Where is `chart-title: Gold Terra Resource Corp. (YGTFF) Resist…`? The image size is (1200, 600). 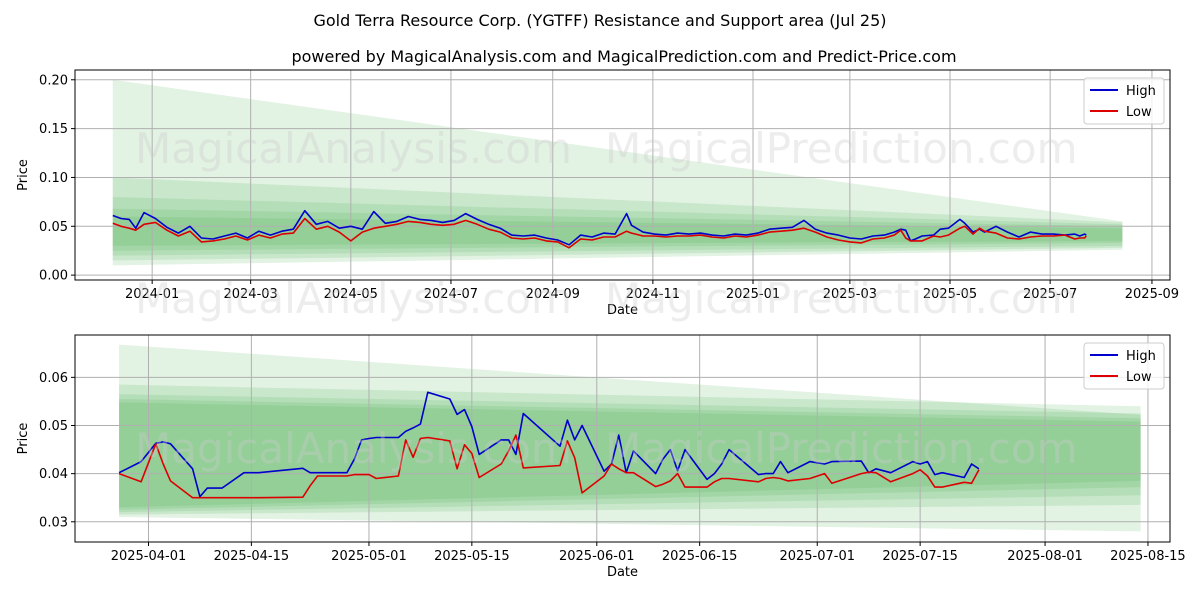
chart-title: Gold Terra Resource Corp. (YGTFF) Resist… is located at coordinates (599, 20).